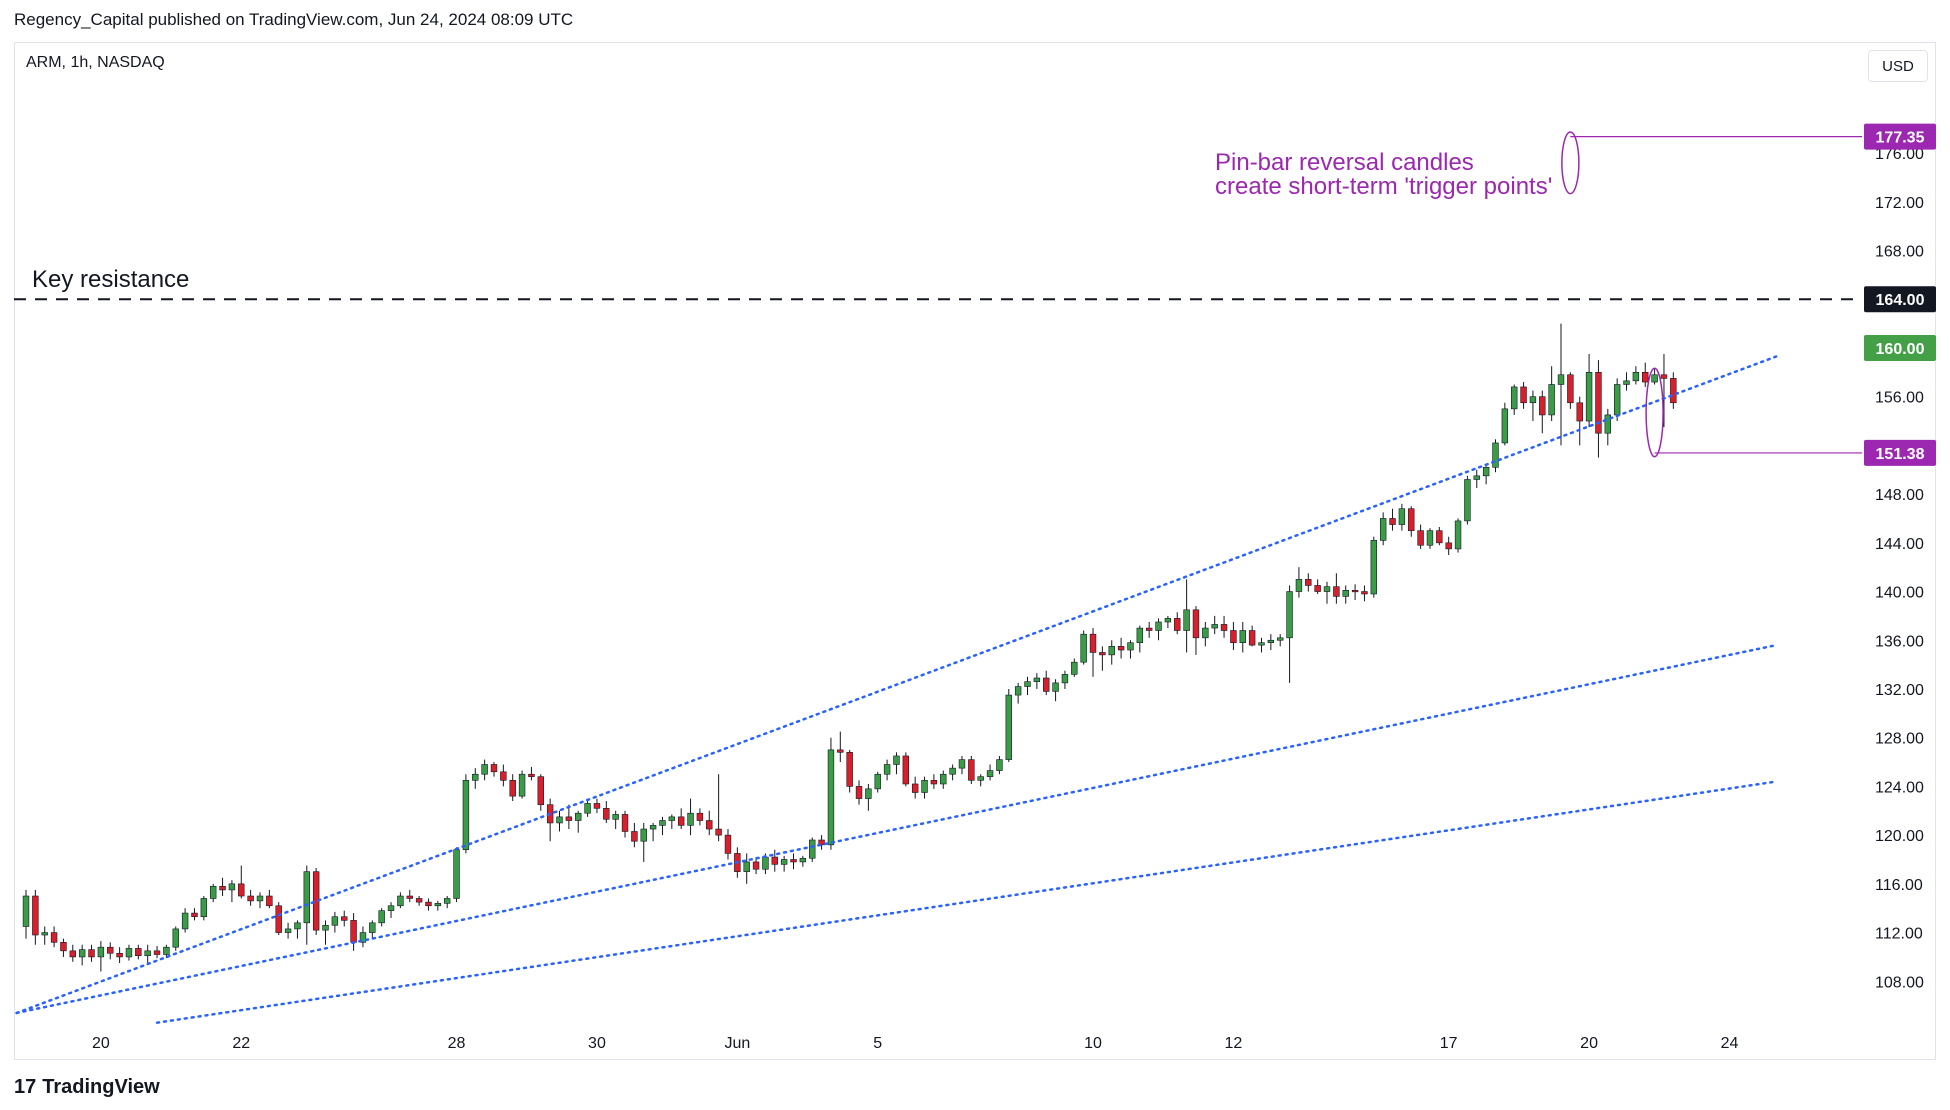 The width and height of the screenshot is (1950, 1110). Describe the element at coordinates (597, 1043) in the screenshot. I see `x-tick-label: 30` at that location.